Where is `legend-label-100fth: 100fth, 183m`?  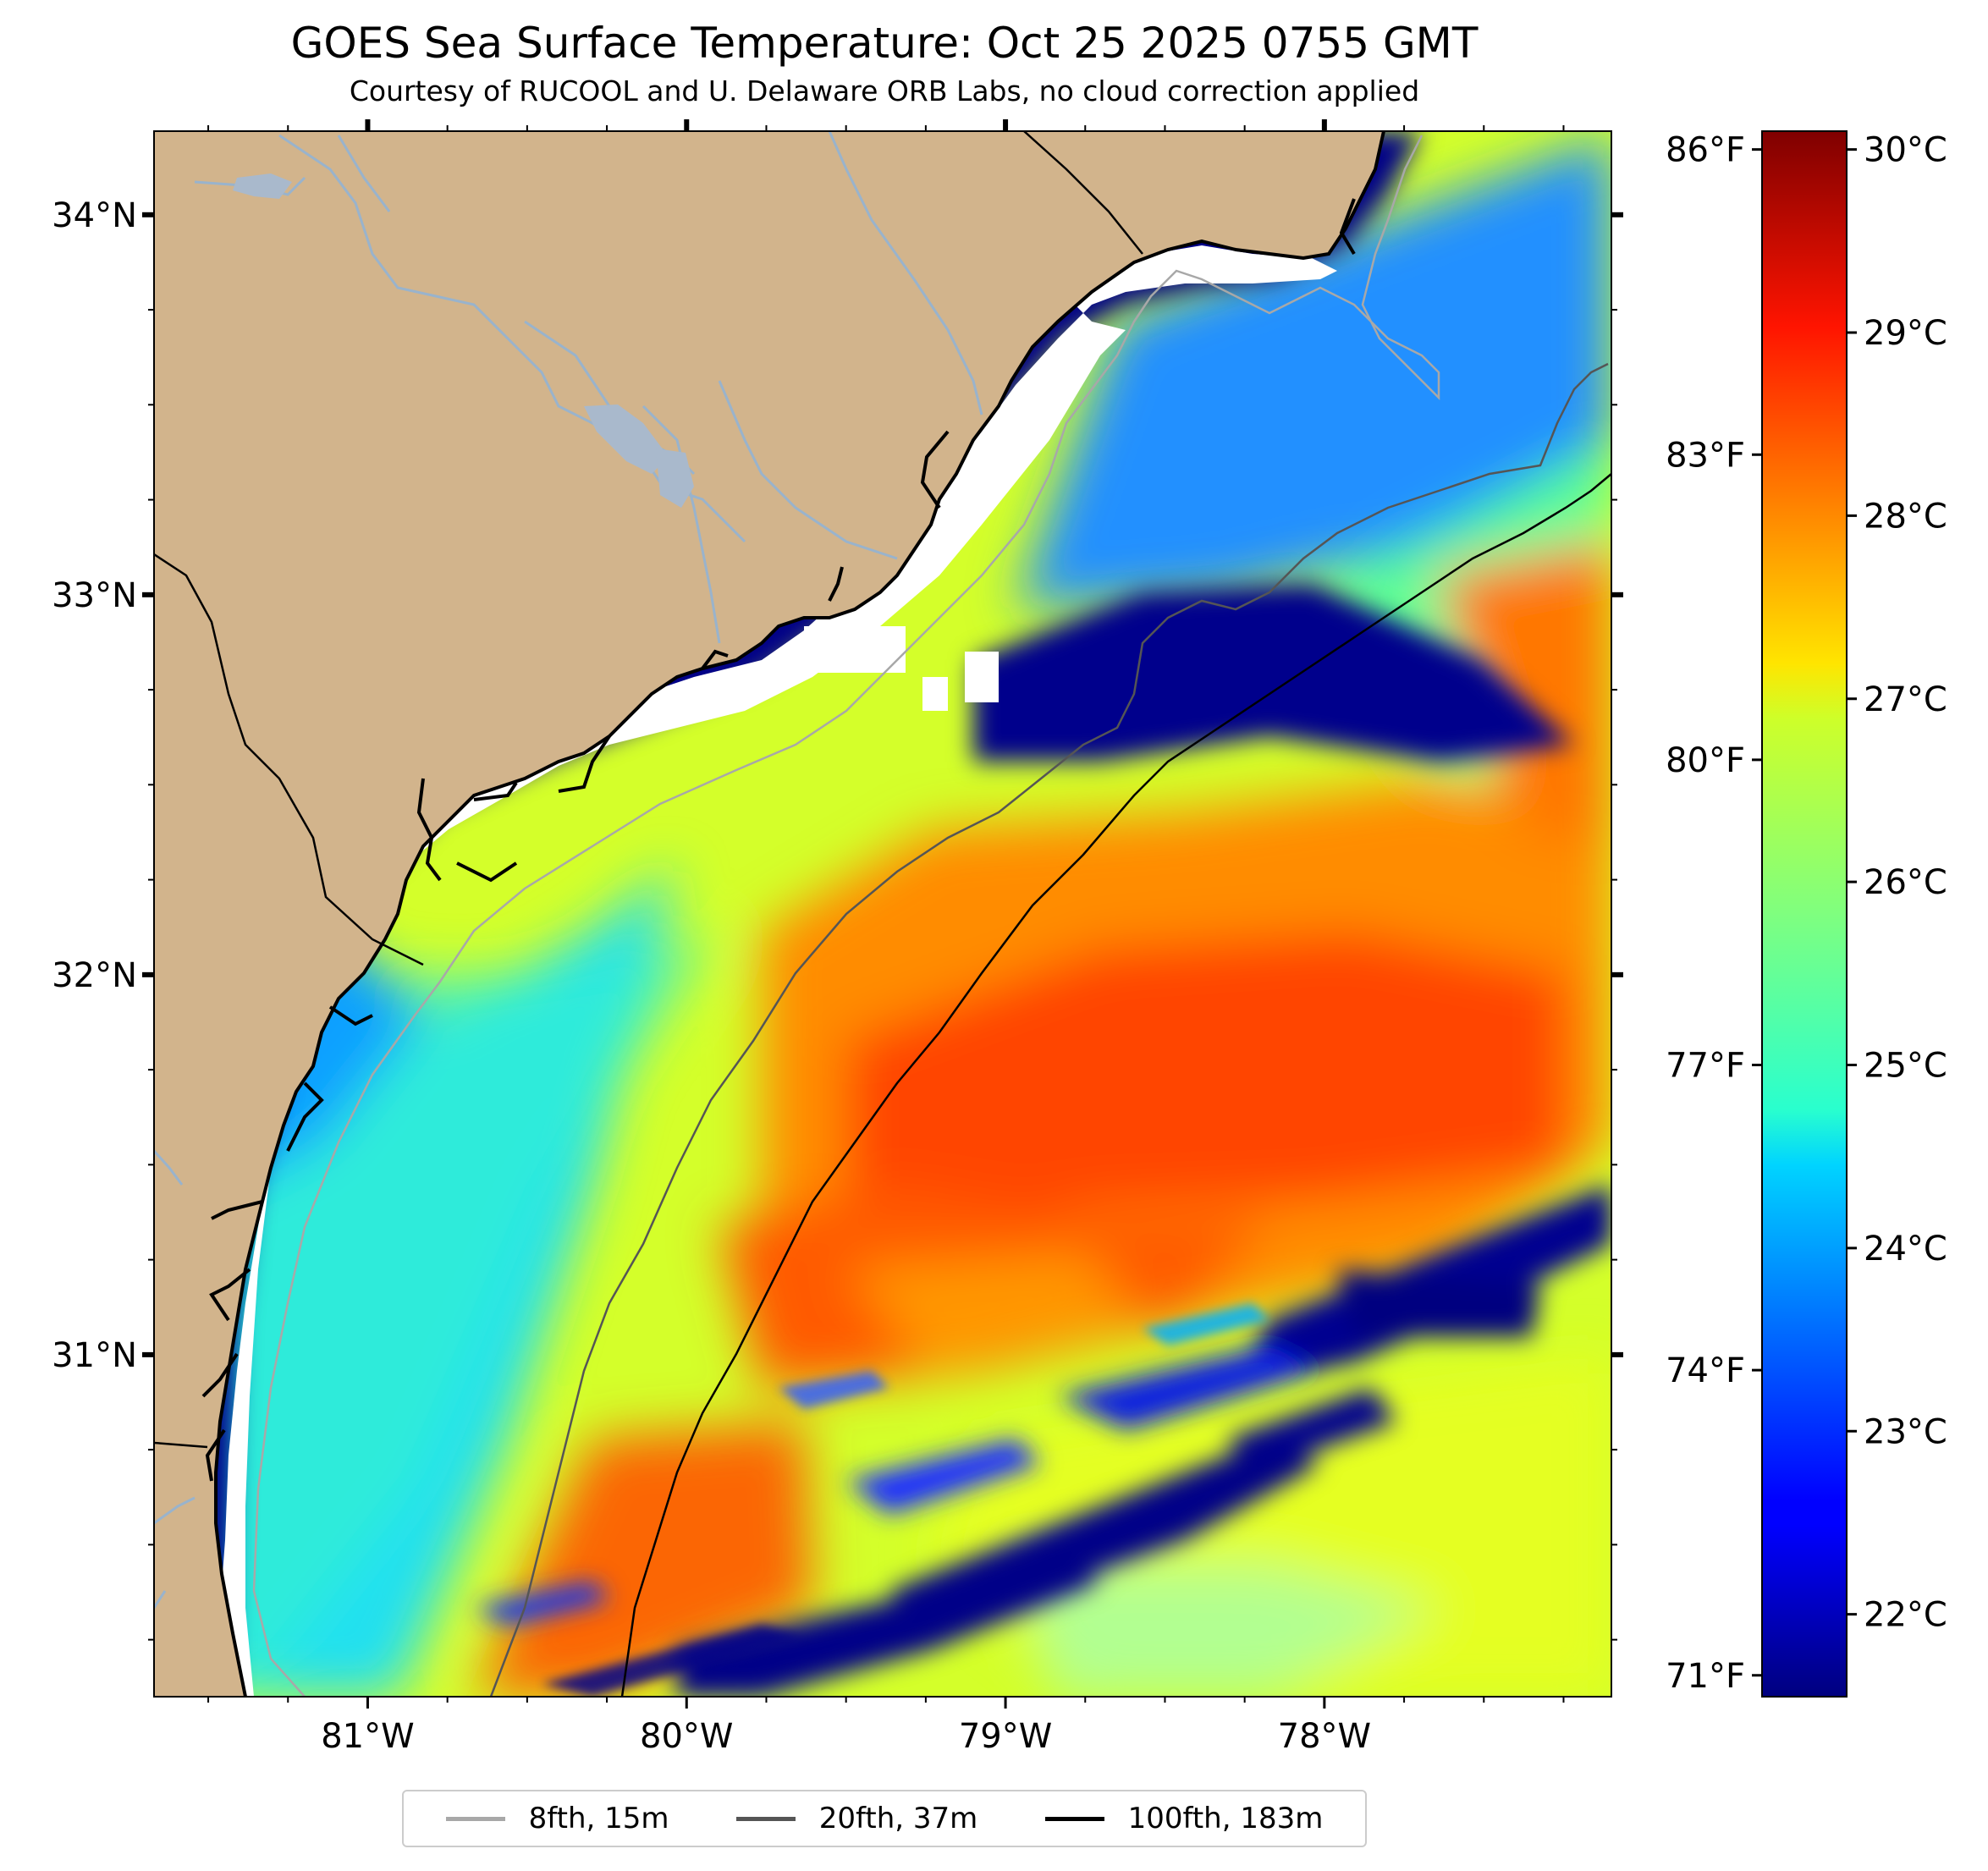 legend-label-100fth: 100fth, 183m is located at coordinates (1225, 1819).